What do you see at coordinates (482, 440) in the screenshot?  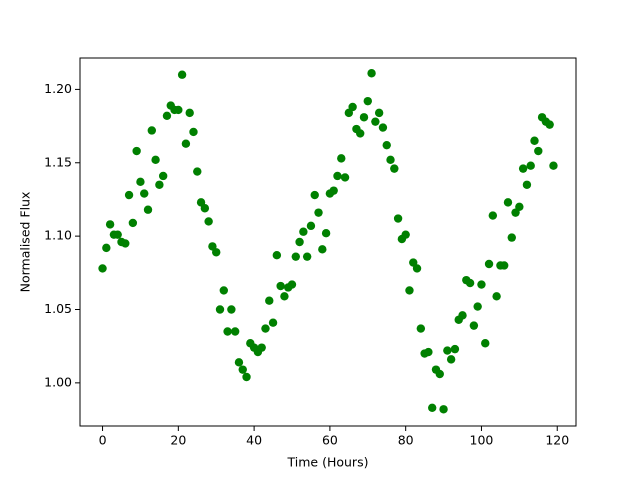 I see `x-tick-label: 100` at bounding box center [482, 440].